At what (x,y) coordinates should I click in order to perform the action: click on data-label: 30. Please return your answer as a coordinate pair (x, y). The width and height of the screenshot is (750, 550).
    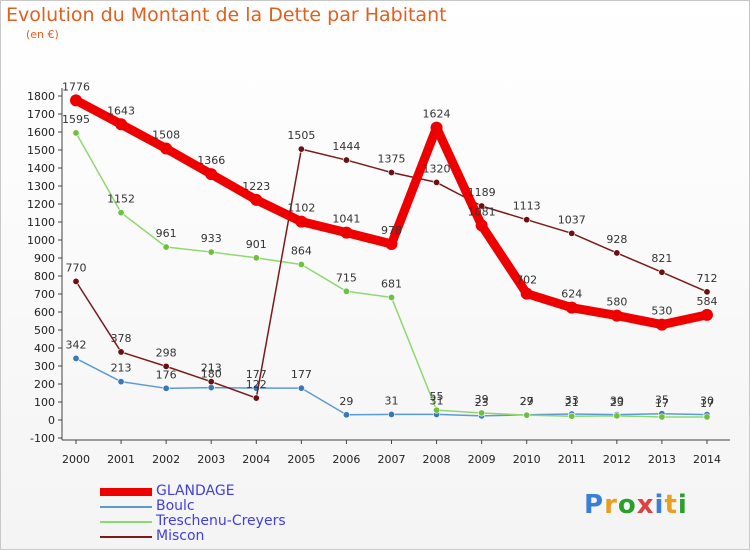
    Looking at the image, I should click on (707, 401).